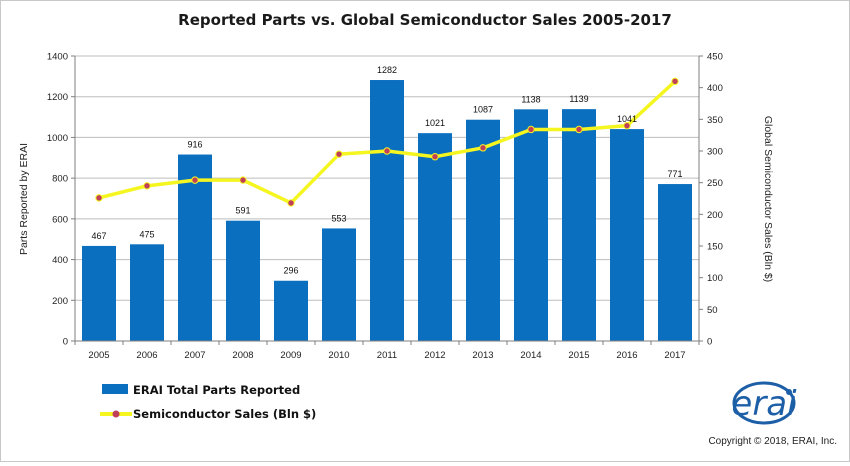 The height and width of the screenshot is (466, 850). Describe the element at coordinates (60, 179) in the screenshot. I see `left-tick-label: 800` at that location.